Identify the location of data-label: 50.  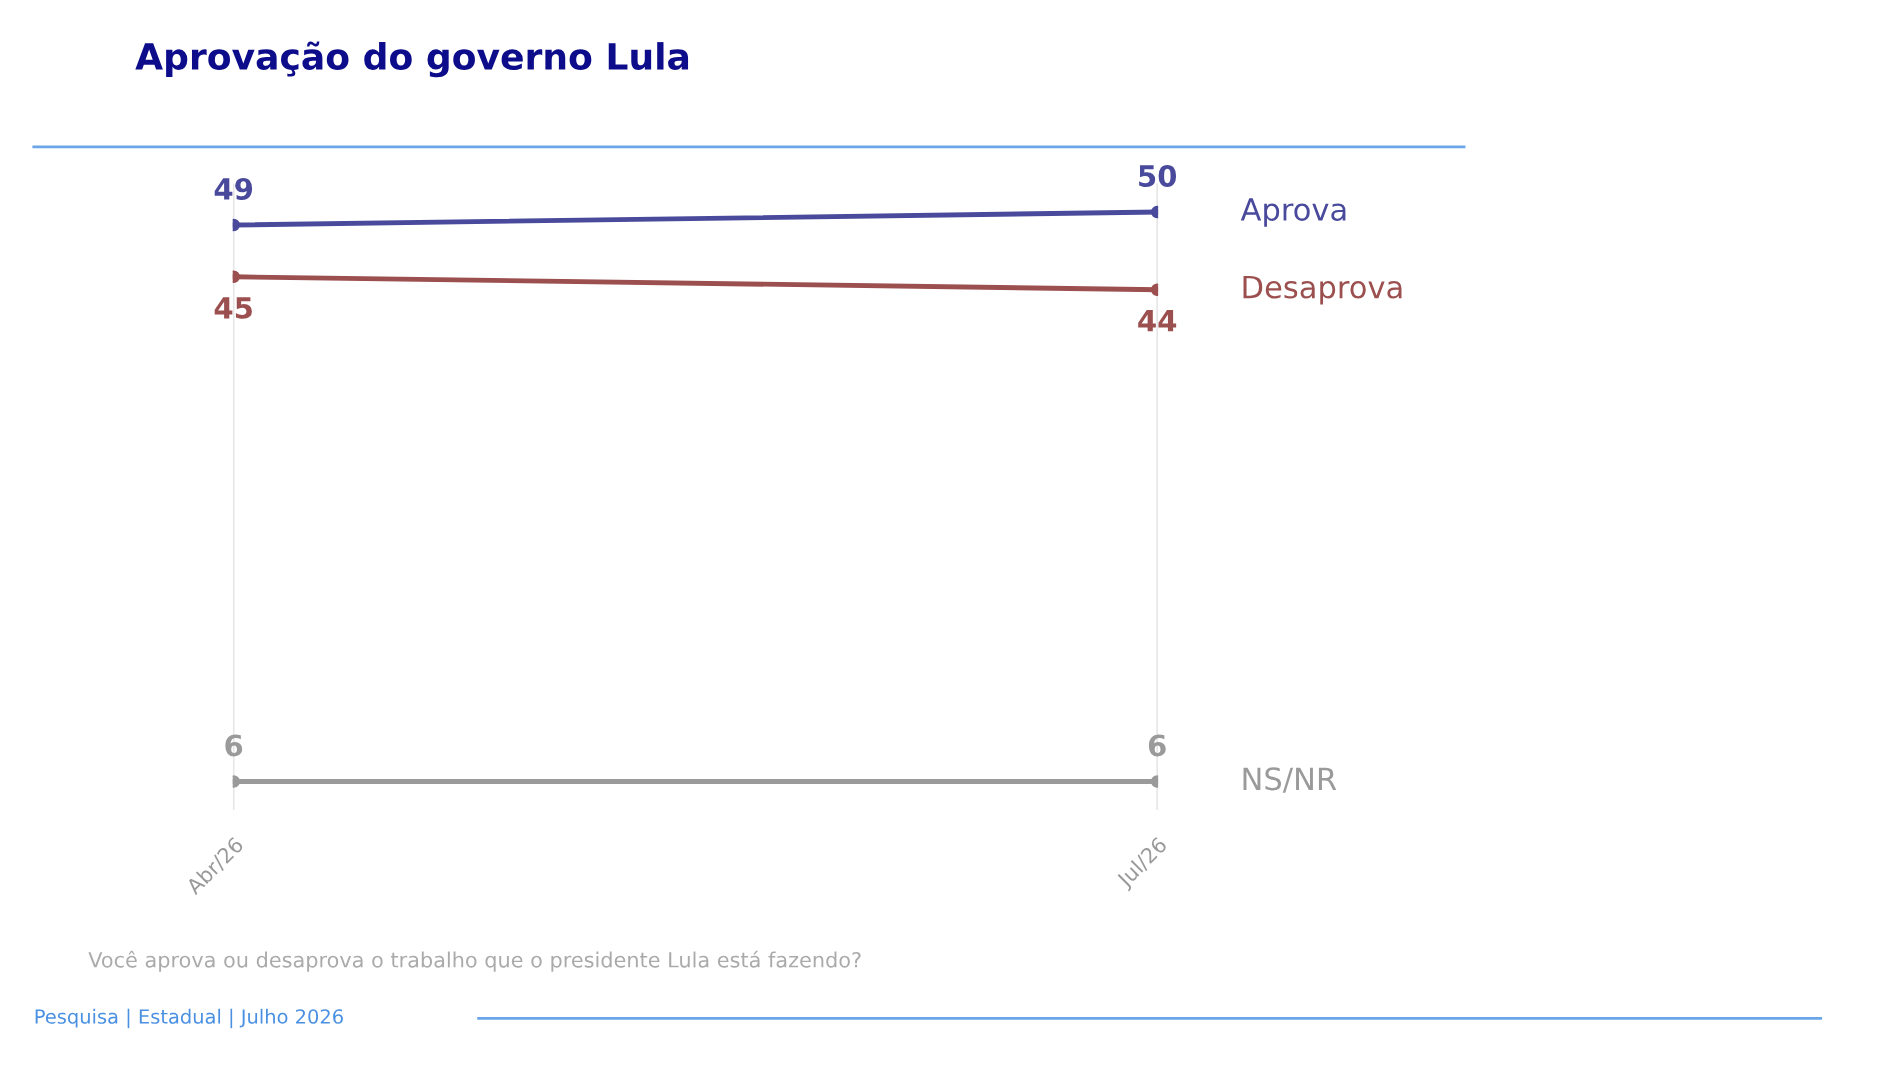
(1158, 175).